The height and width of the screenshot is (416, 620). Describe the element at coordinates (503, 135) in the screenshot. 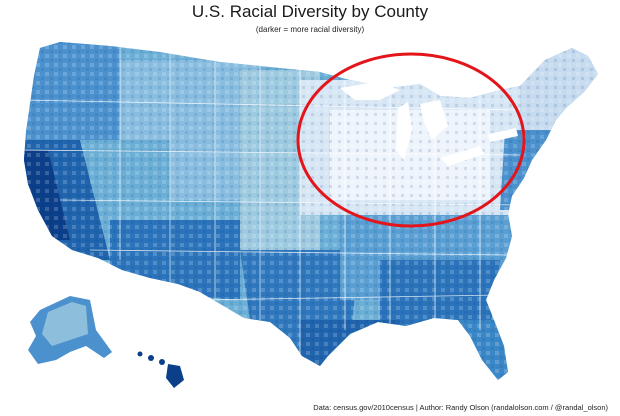

I see `lake-ontario` at that location.